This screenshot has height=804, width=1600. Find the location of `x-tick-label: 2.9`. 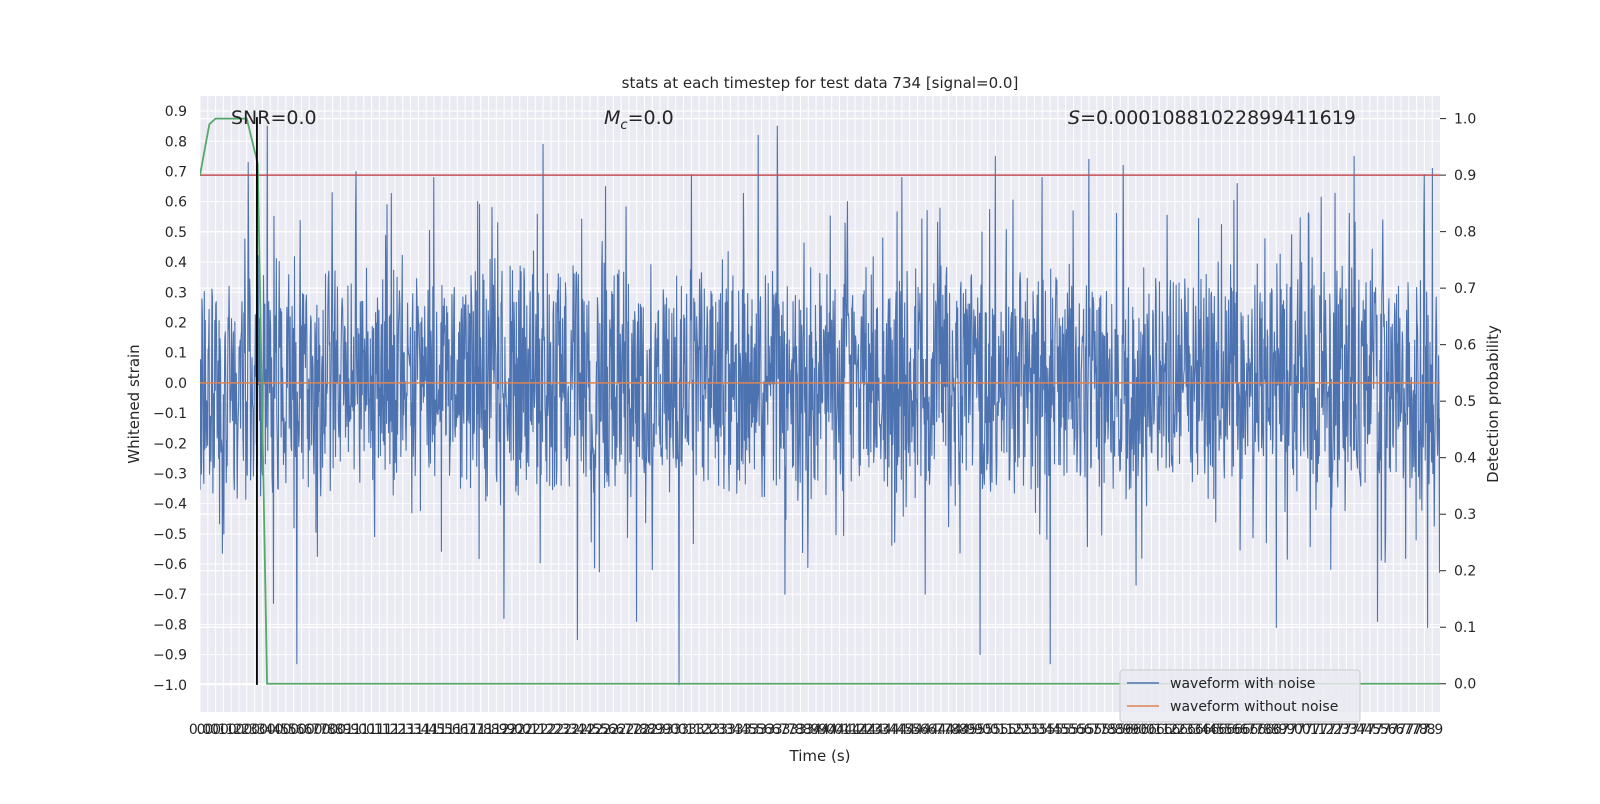

x-tick-label: 2.9 is located at coordinates (652, 730).